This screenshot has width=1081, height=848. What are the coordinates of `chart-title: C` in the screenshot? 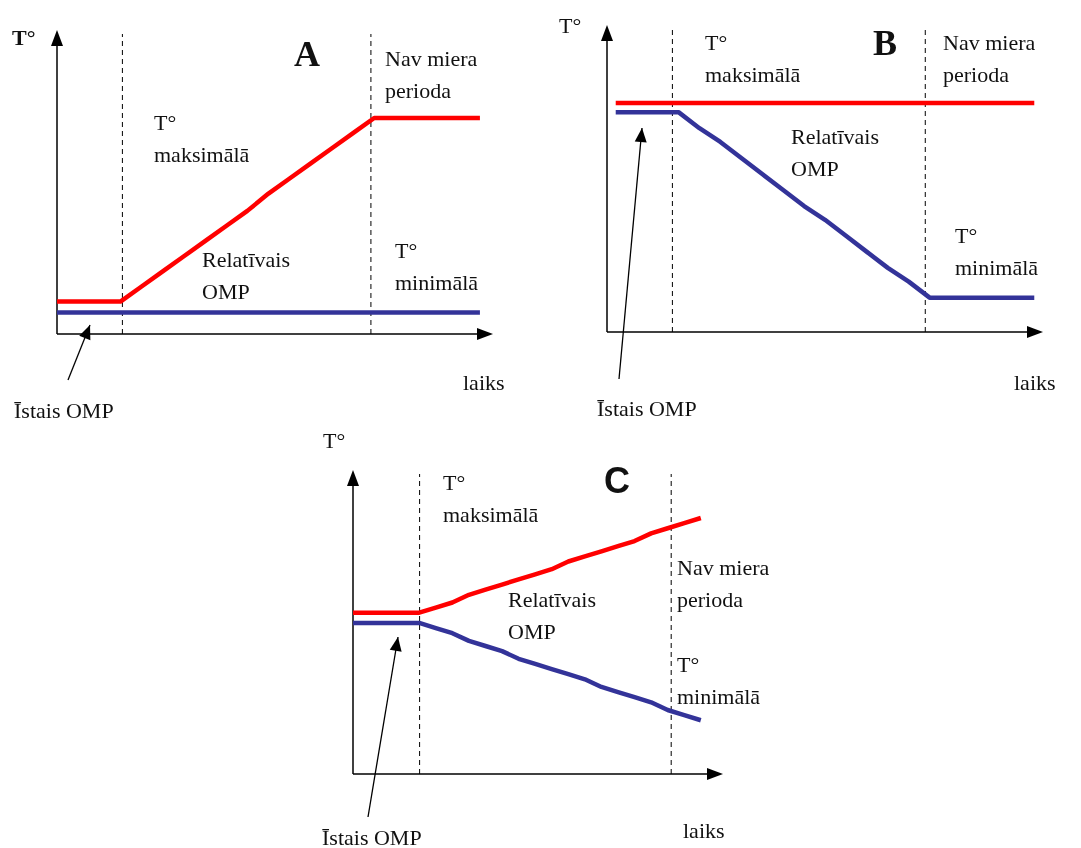 It's located at (617, 480).